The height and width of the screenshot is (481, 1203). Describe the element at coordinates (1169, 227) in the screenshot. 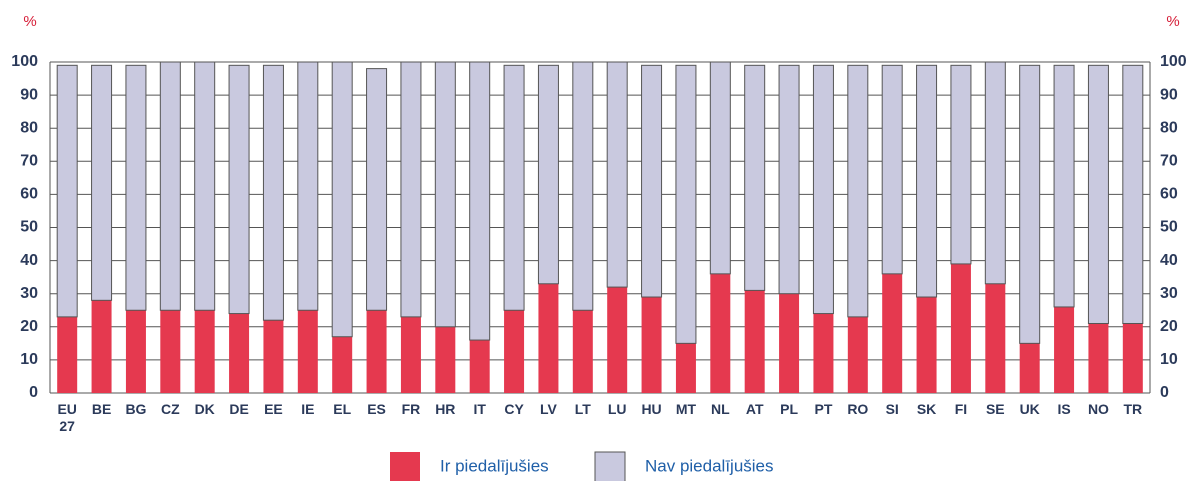

I see `y-tick-label-right: 50` at that location.